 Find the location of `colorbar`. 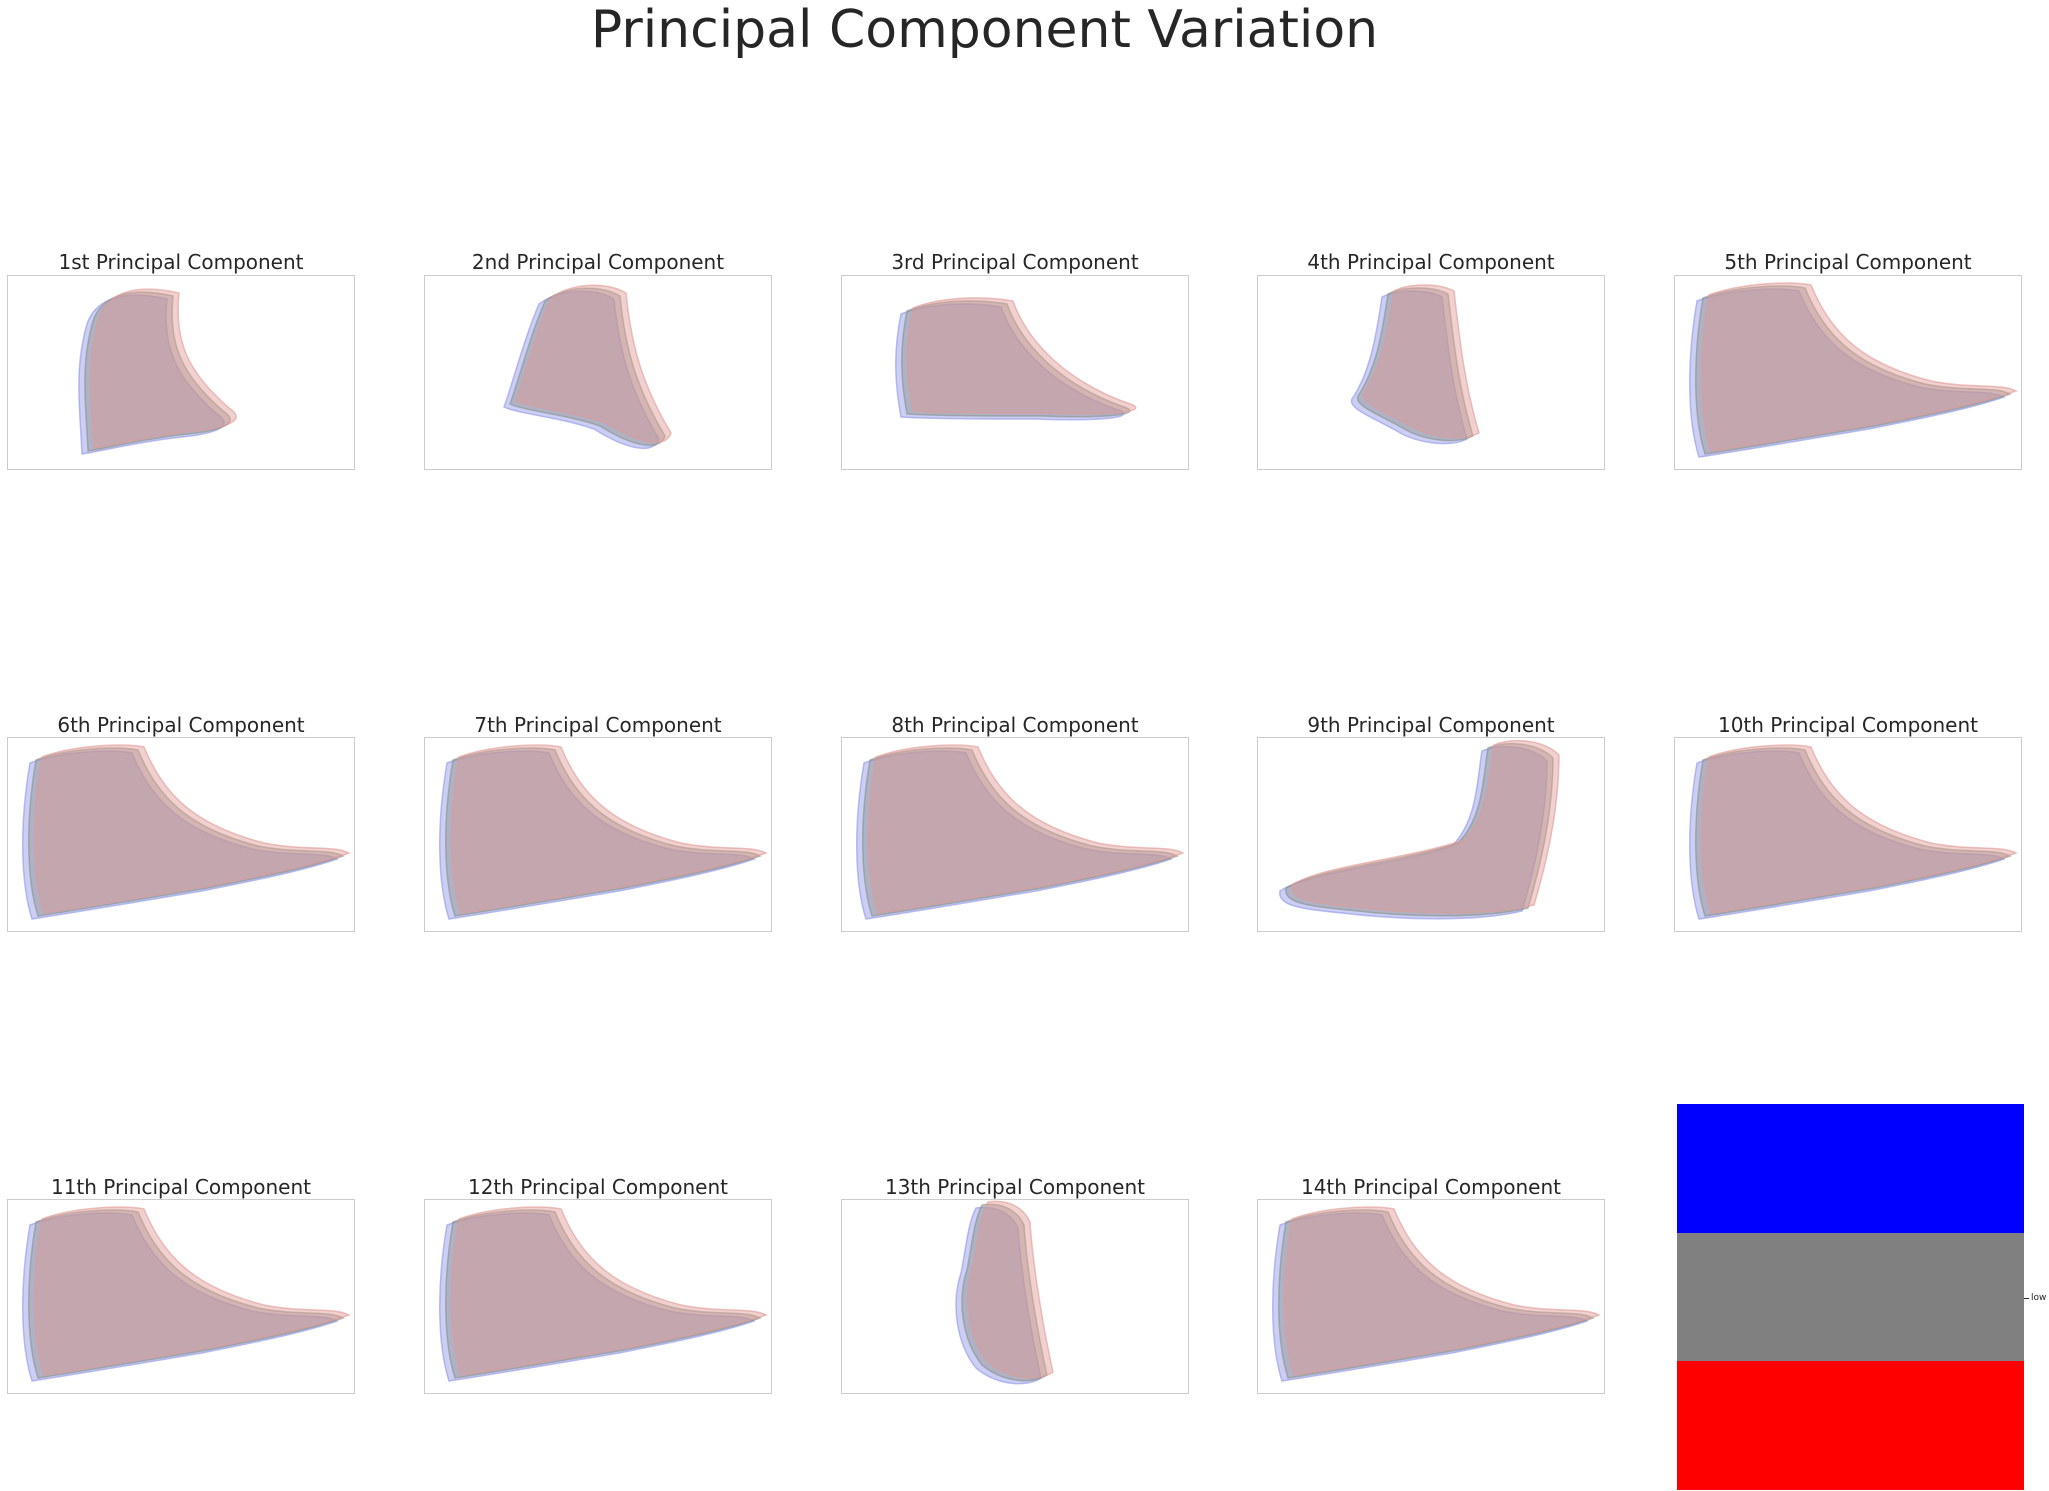

colorbar is located at coordinates (1850, 1297).